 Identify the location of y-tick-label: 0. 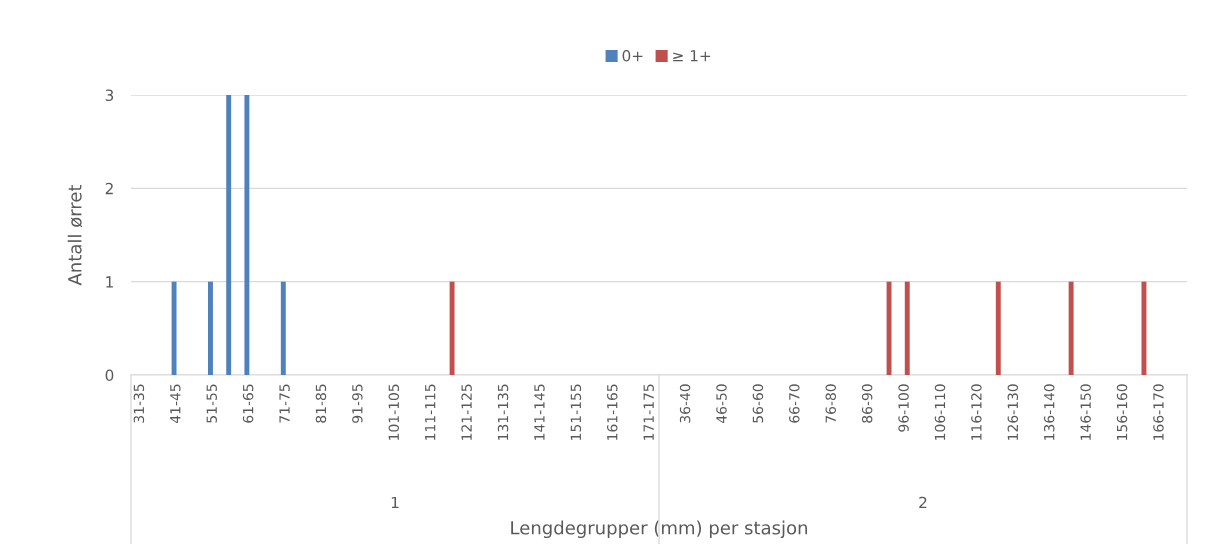
(109, 375).